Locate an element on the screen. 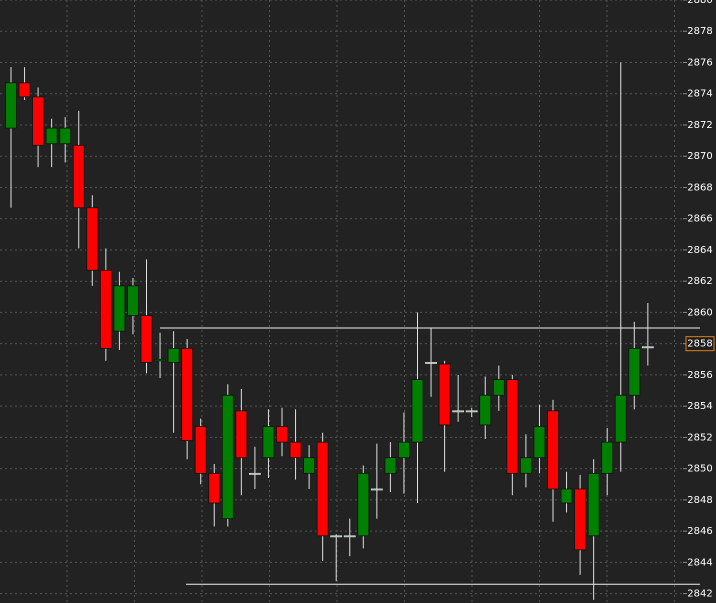 This screenshot has height=603, width=716. y-tick-label: 2846 is located at coordinates (699, 531).